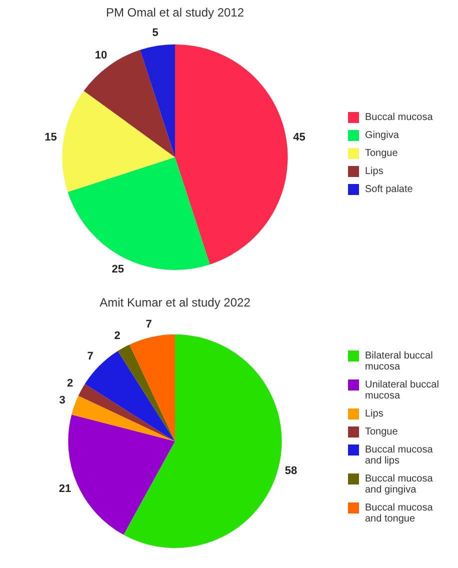 Image resolution: width=458 pixels, height=568 pixels. What do you see at coordinates (399, 118) in the screenshot?
I see `legend-label: Buccal mucosa` at bounding box center [399, 118].